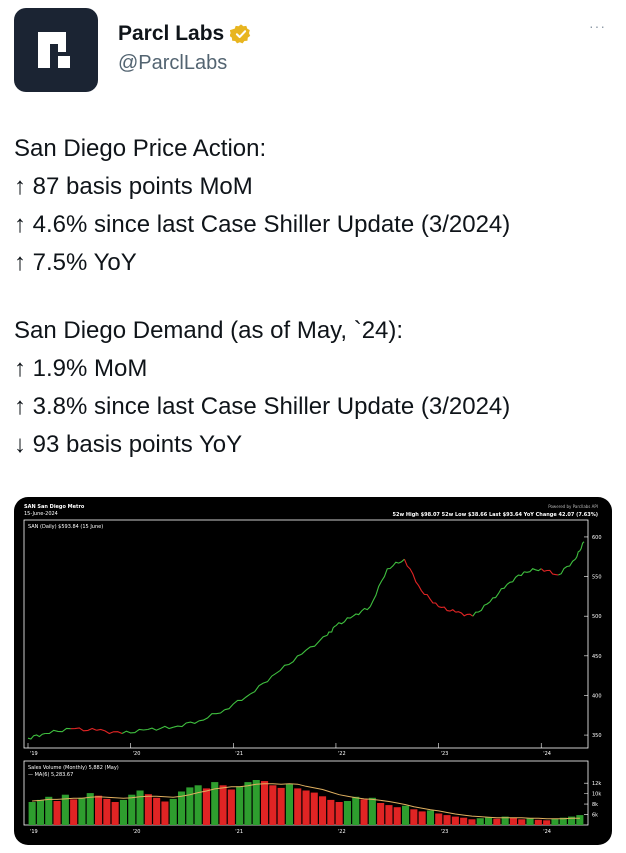 The width and height of the screenshot is (626, 853). Describe the element at coordinates (239, 754) in the screenshot. I see `price-x-tick-label: '21` at that location.